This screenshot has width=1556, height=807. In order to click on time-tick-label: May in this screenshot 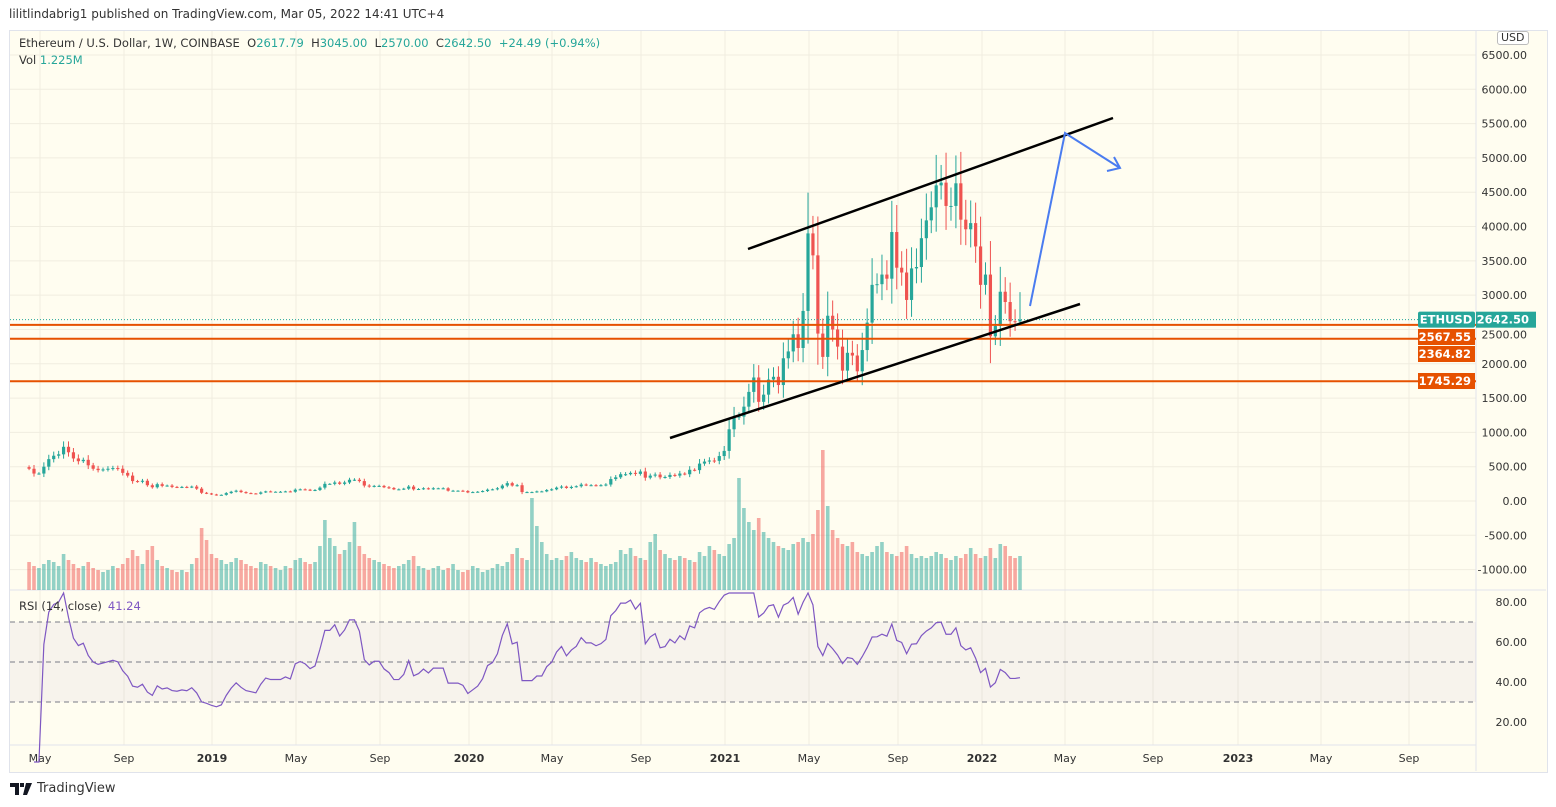, I will do `click(1321, 758)`.